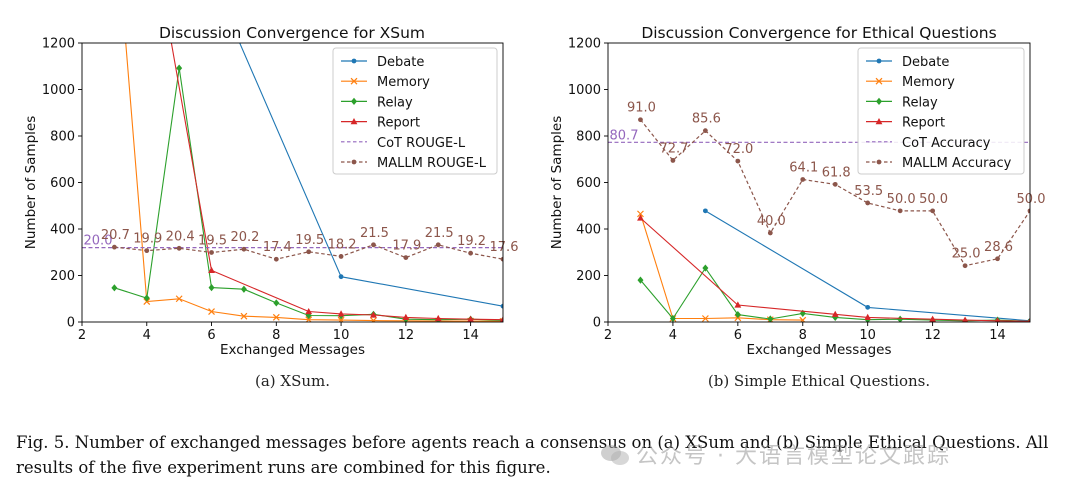 This screenshot has width=1080, height=496. What do you see at coordinates (421, 143) in the screenshot?
I see `legend-label: CoT ROUGE-L` at bounding box center [421, 143].